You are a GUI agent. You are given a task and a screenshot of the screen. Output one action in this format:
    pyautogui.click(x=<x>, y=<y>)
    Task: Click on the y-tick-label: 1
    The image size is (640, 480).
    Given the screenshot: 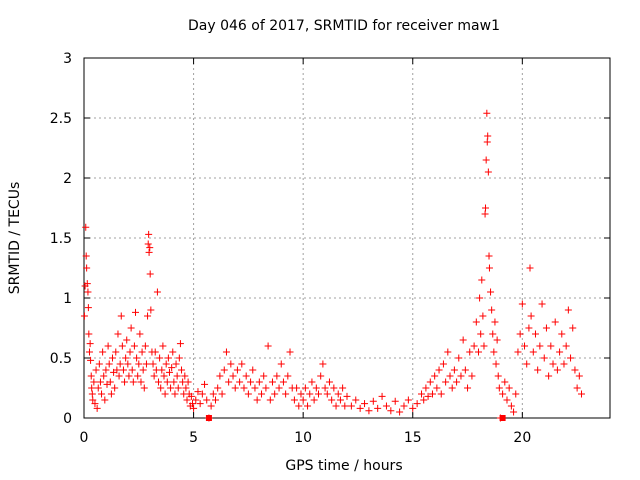 What is the action you would take?
    pyautogui.click(x=67, y=299)
    